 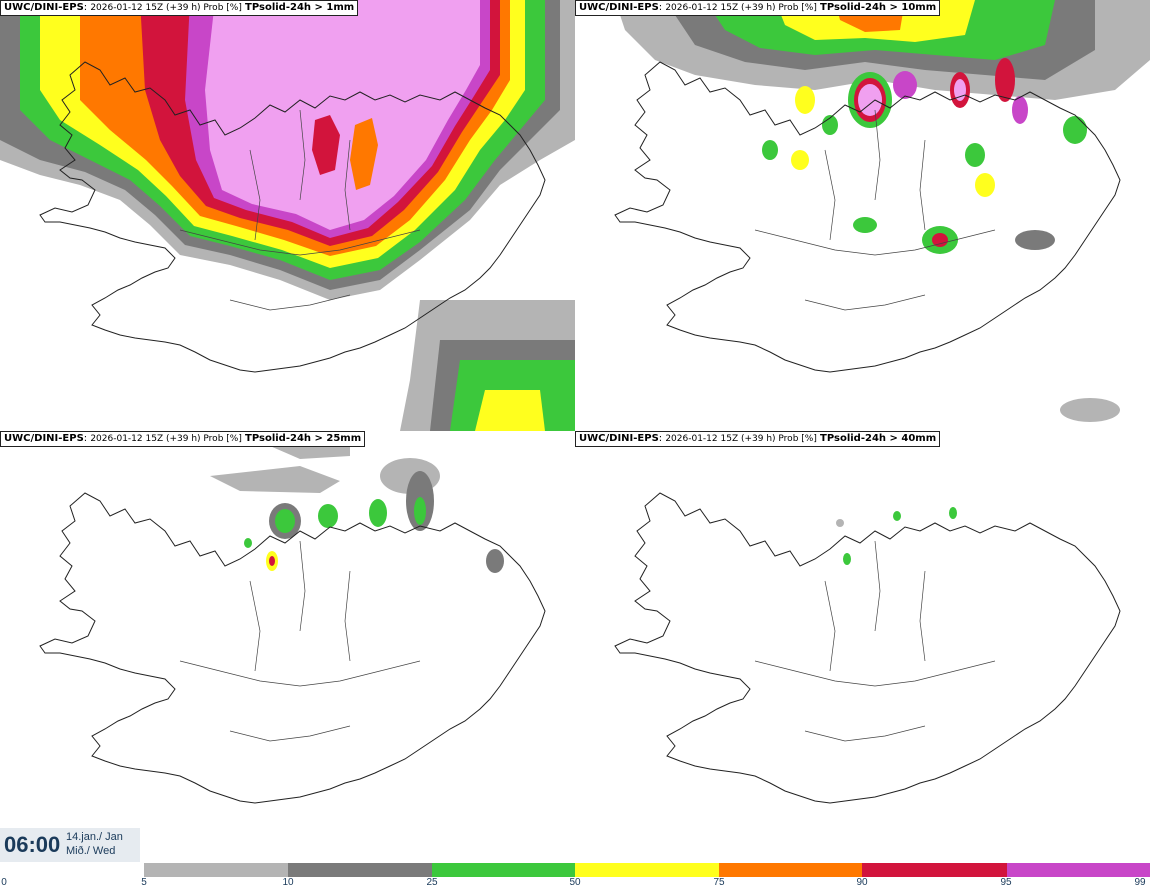 What do you see at coordinates (432, 882) in the screenshot?
I see `legend-label-25: 25` at bounding box center [432, 882].